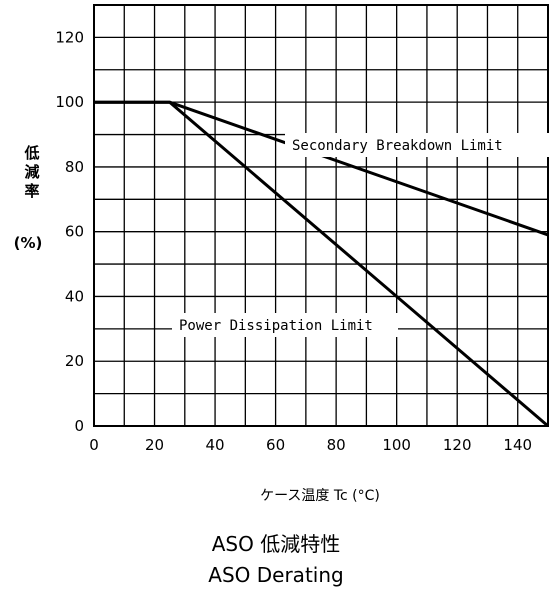 The image size is (552, 593). What do you see at coordinates (69, 102) in the screenshot?
I see `y-tick-label: 100` at bounding box center [69, 102].